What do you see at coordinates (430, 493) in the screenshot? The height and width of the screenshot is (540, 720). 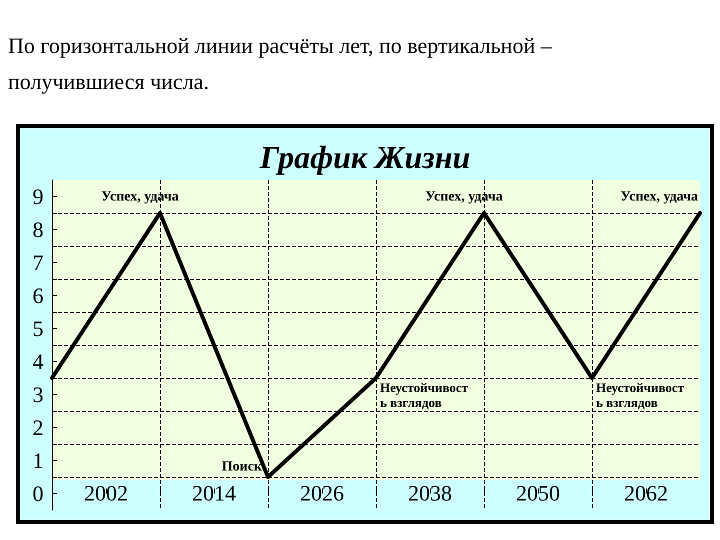 I see `x-tick-label: 2038` at bounding box center [430, 493].